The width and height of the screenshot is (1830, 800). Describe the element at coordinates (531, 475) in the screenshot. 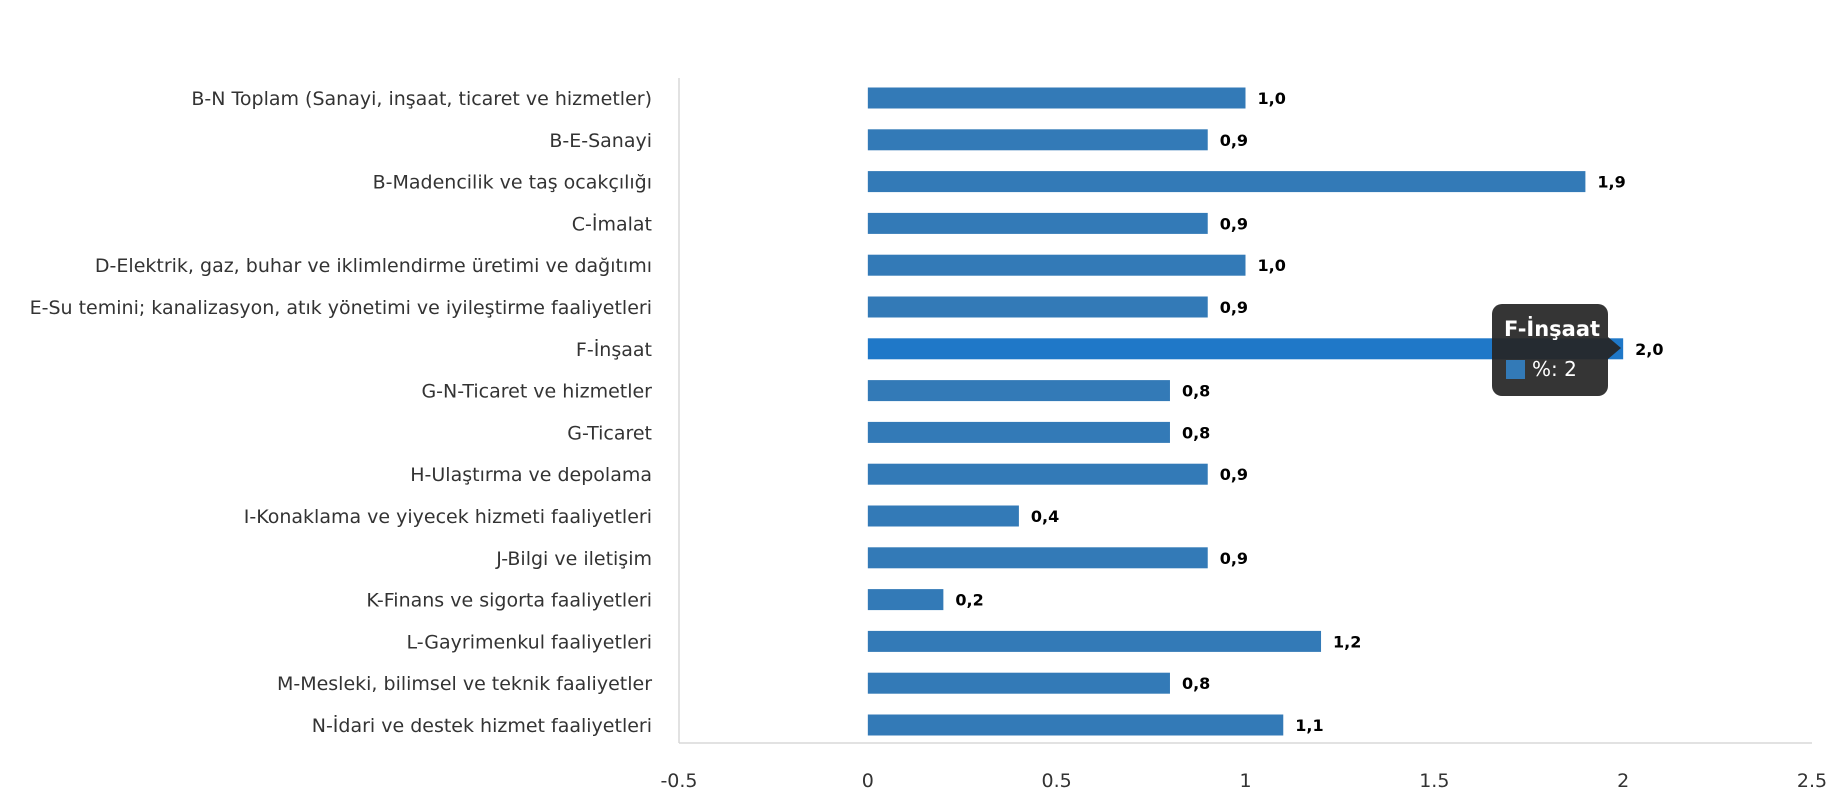

I see `category-label: H-Ulaştırma ve depolama` at that location.